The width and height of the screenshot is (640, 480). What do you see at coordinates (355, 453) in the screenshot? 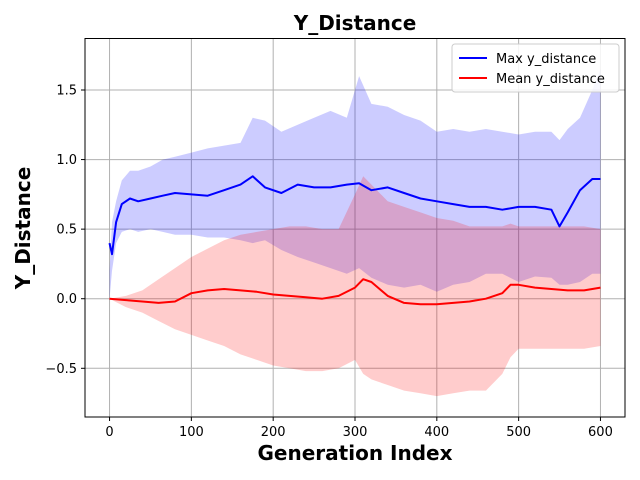
I see `x-axis-label: Generation Index` at bounding box center [355, 453].